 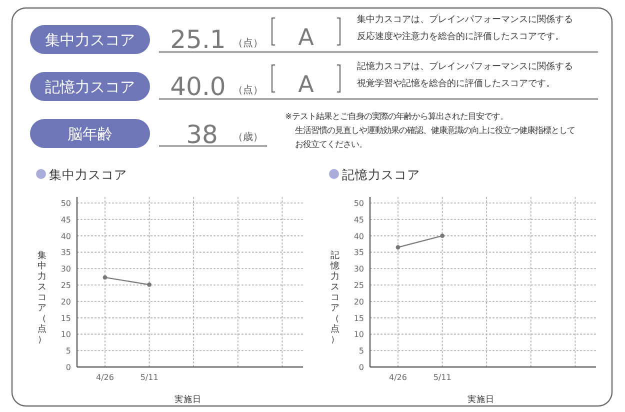 What do you see at coordinates (465, 66) in the screenshot?
I see `text: 記憶力スコアは、ブレインパフォーマンスに関係する` at bounding box center [465, 66].